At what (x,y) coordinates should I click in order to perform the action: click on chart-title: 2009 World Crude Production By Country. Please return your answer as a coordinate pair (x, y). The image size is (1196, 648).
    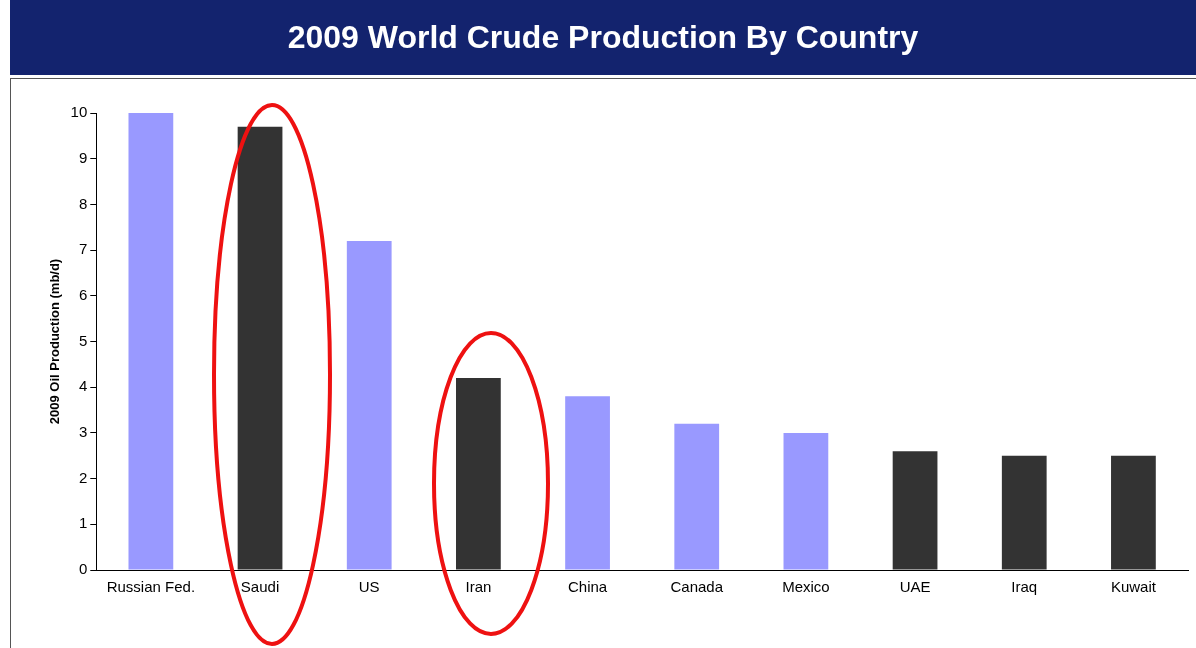
    Looking at the image, I should click on (603, 37).